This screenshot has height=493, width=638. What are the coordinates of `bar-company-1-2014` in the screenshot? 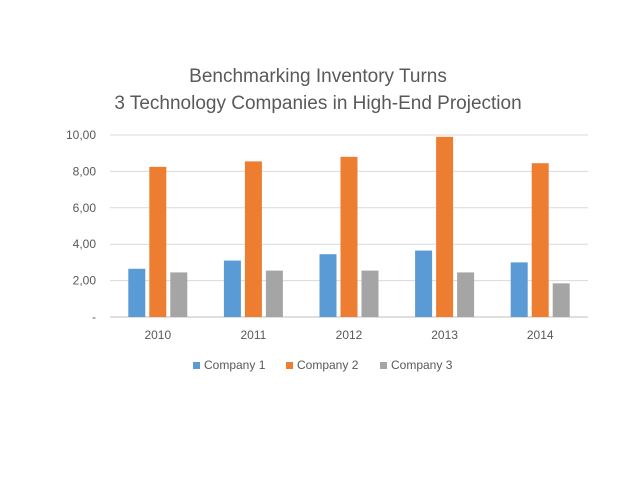 It's located at (519, 289).